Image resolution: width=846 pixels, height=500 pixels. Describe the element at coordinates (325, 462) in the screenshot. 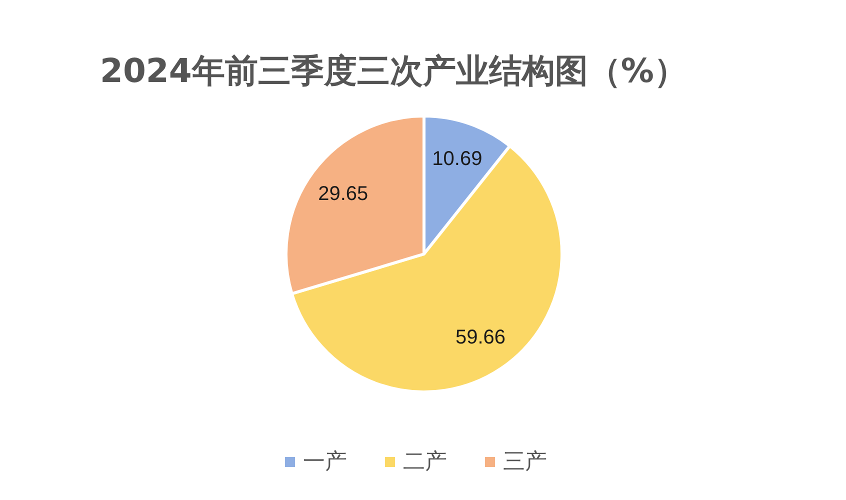

I see `legend-label: 一产` at that location.